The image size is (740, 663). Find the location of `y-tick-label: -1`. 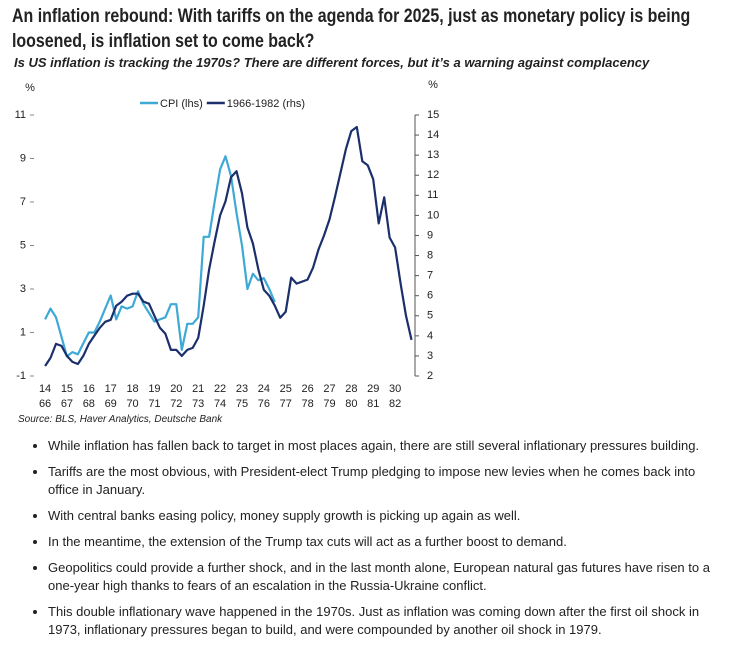

y-tick-label: -1 is located at coordinates (21, 376).